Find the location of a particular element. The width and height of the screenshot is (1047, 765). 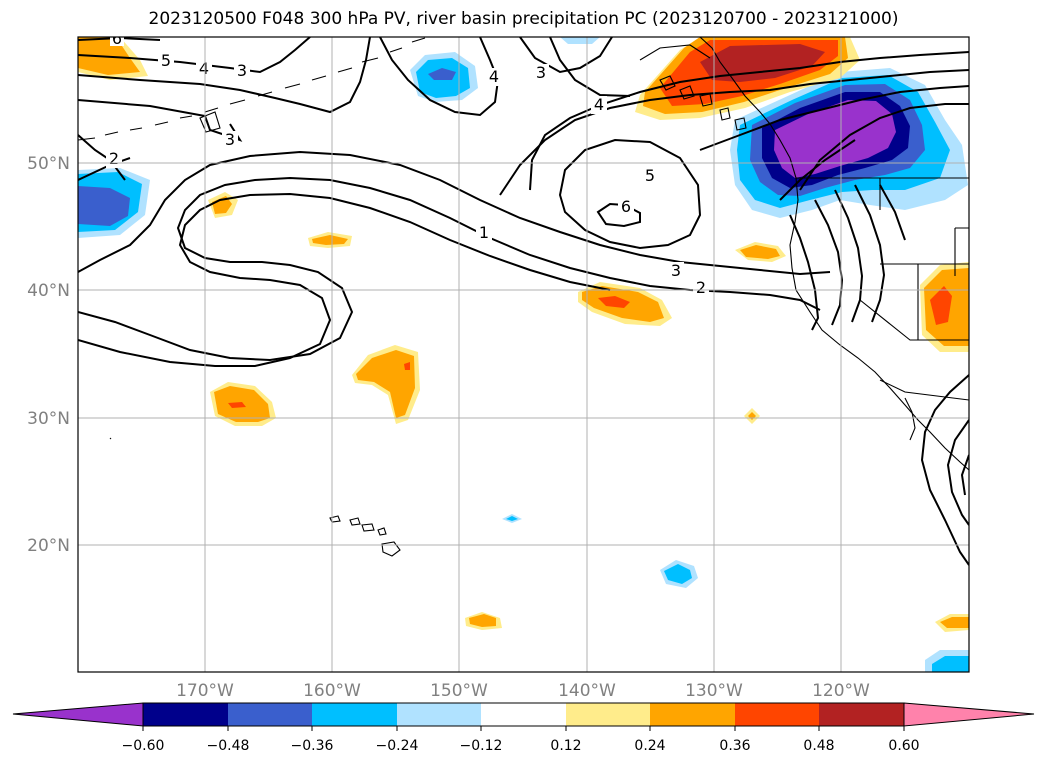

lon-label-170w: 170°W is located at coordinates (205, 691).